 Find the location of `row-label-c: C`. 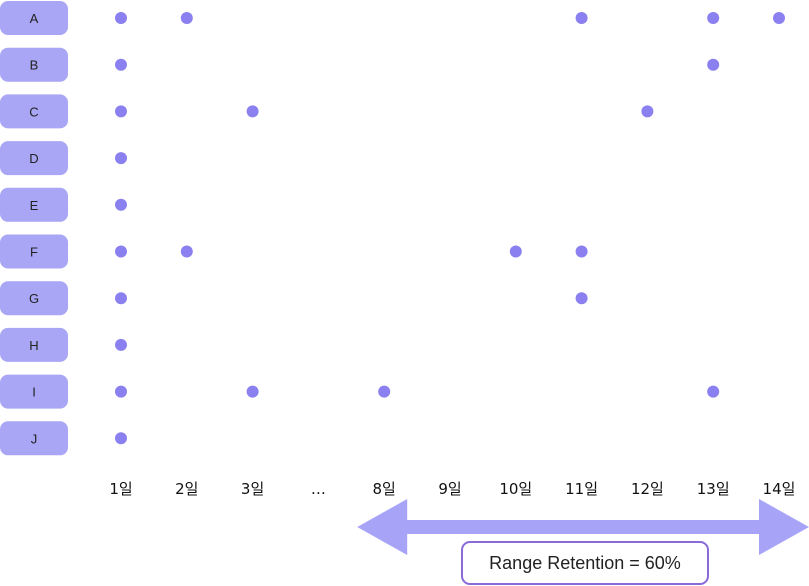

row-label-c: C is located at coordinates (33, 111).